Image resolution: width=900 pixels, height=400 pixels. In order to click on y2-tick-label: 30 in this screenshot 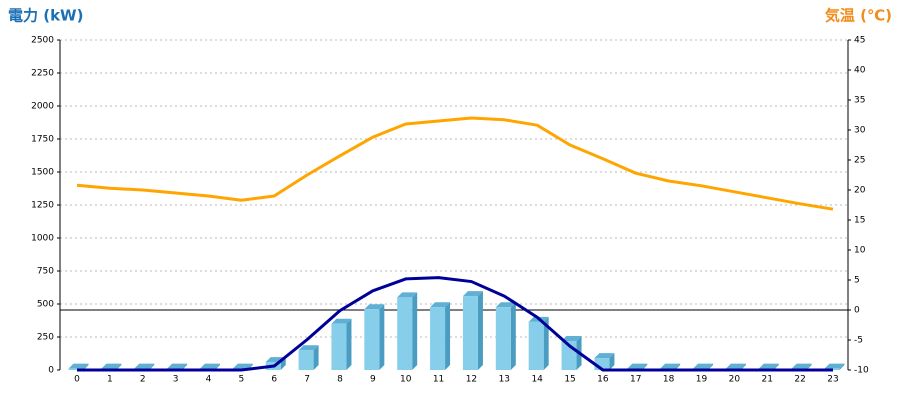, I will do `click(860, 131)`.